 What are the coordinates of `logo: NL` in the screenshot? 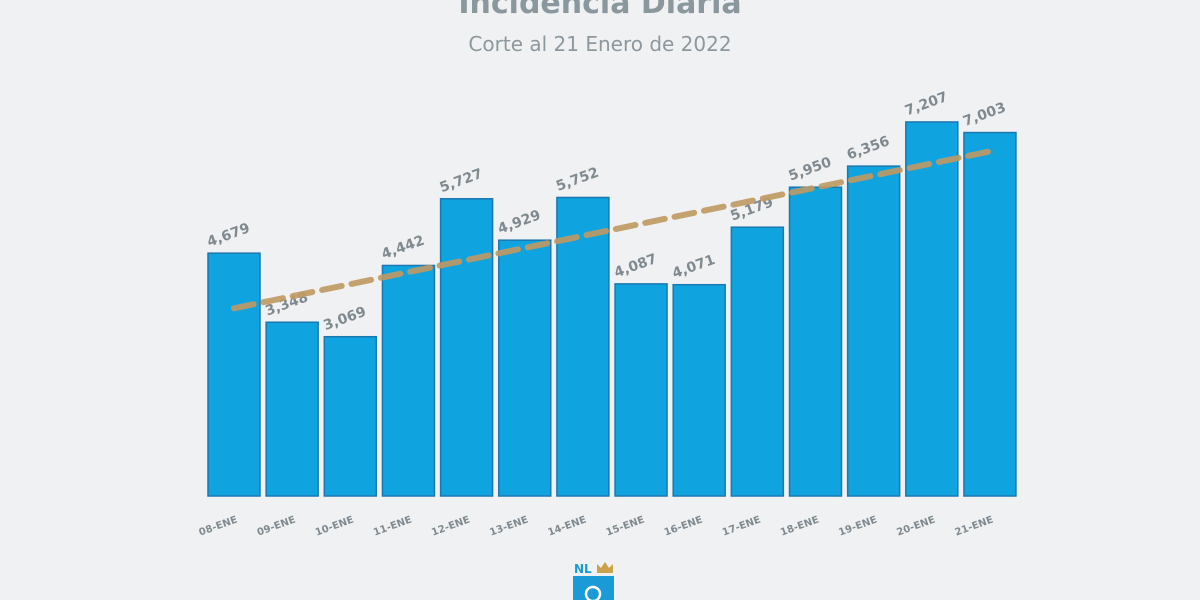 It's located at (593, 581).